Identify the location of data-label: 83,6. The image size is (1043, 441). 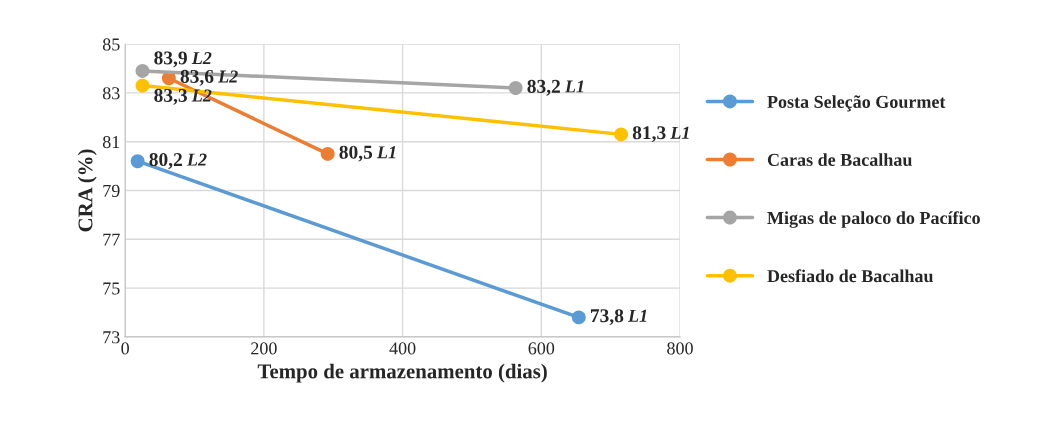
(197, 77).